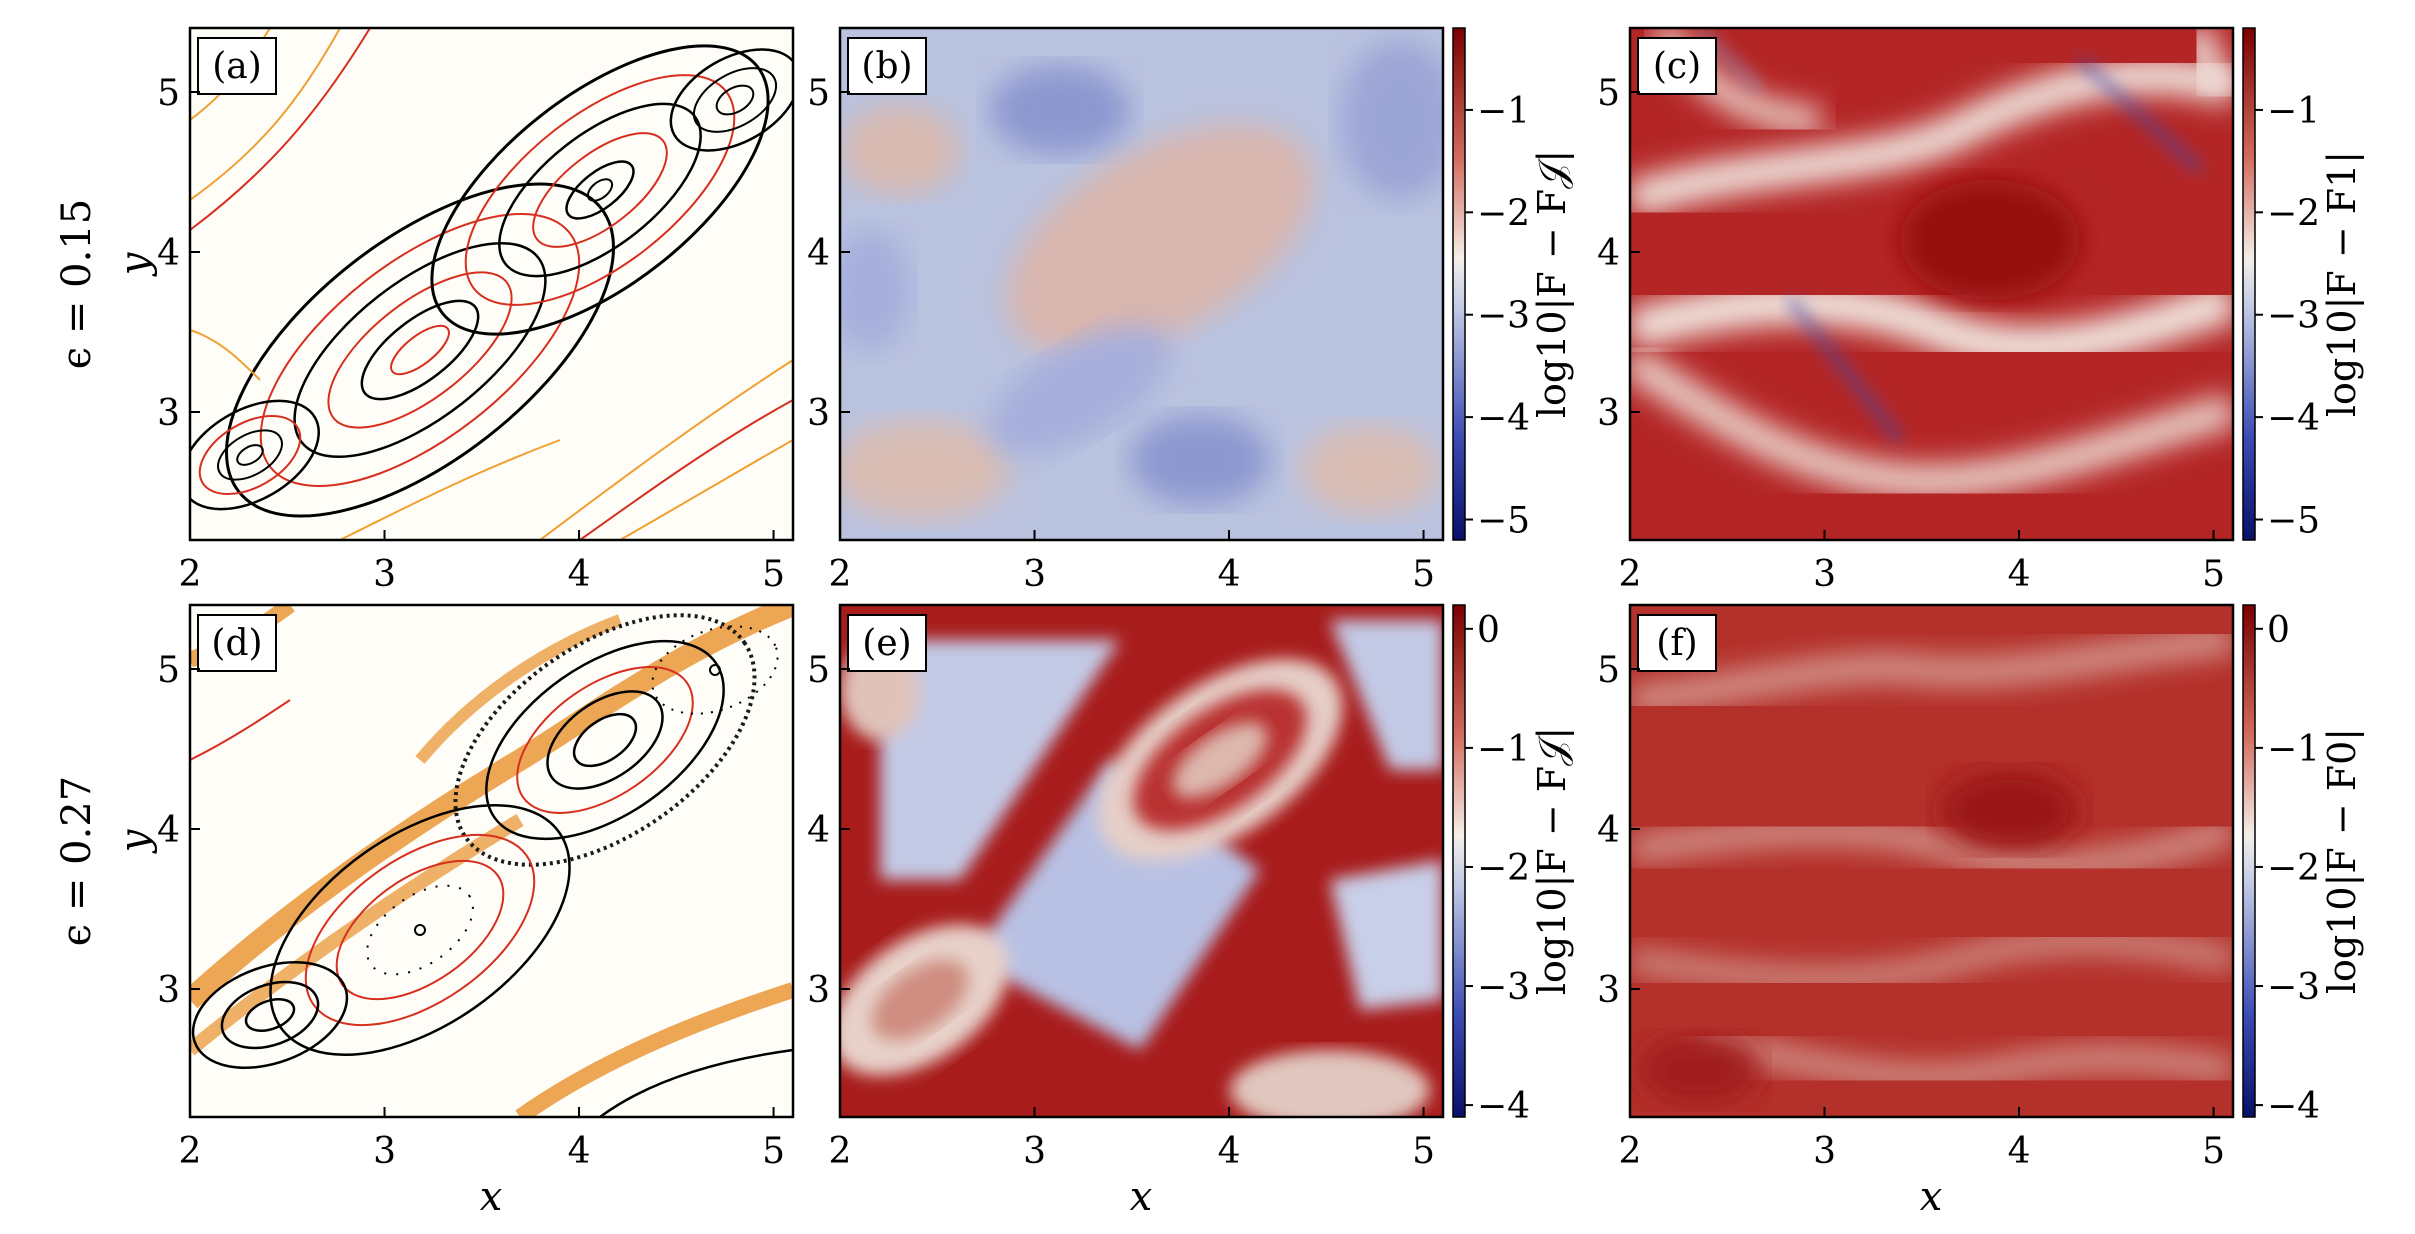 The height and width of the screenshot is (1234, 2415). Describe the element at coordinates (1931, 263) in the screenshot. I see `heatmap-c` at that location.